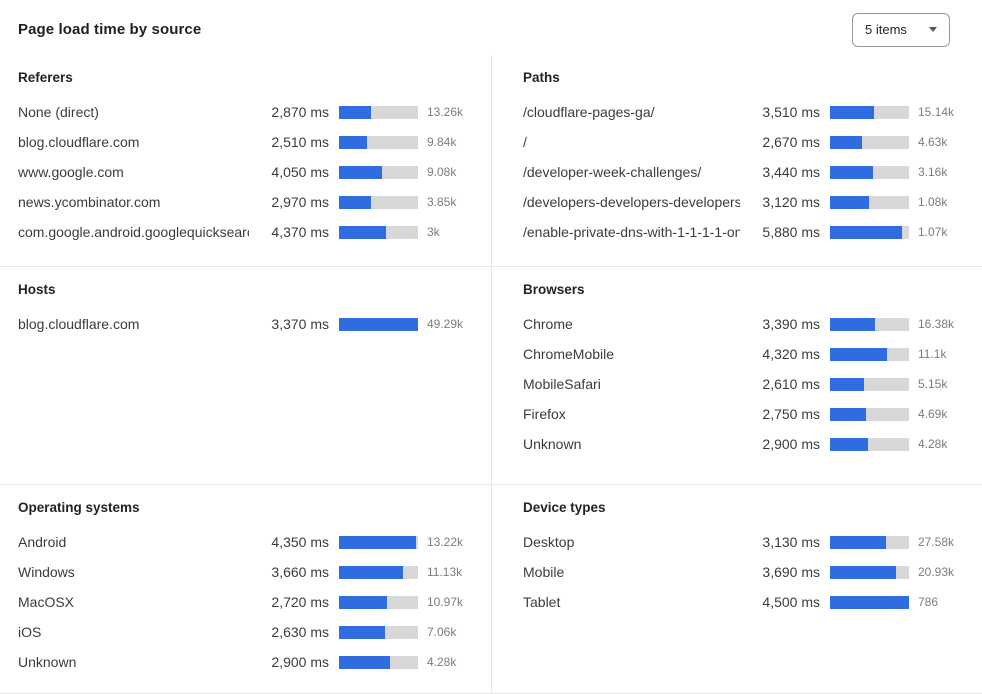 The width and height of the screenshot is (982, 694). Describe the element at coordinates (544, 572) in the screenshot. I see `row-label: Mobile` at that location.